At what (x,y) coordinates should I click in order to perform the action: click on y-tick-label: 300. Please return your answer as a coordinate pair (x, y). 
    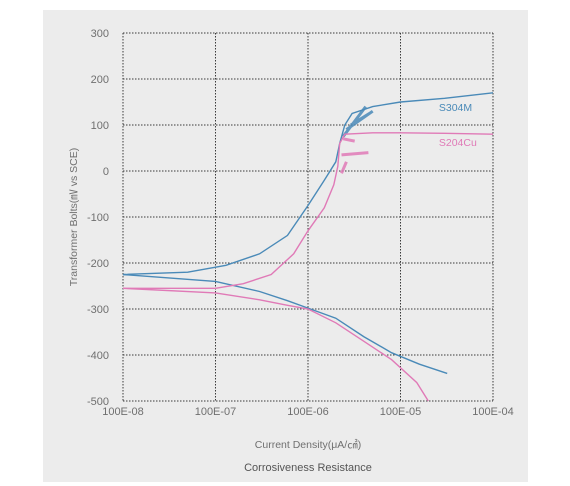
    Looking at the image, I should click on (100, 34).